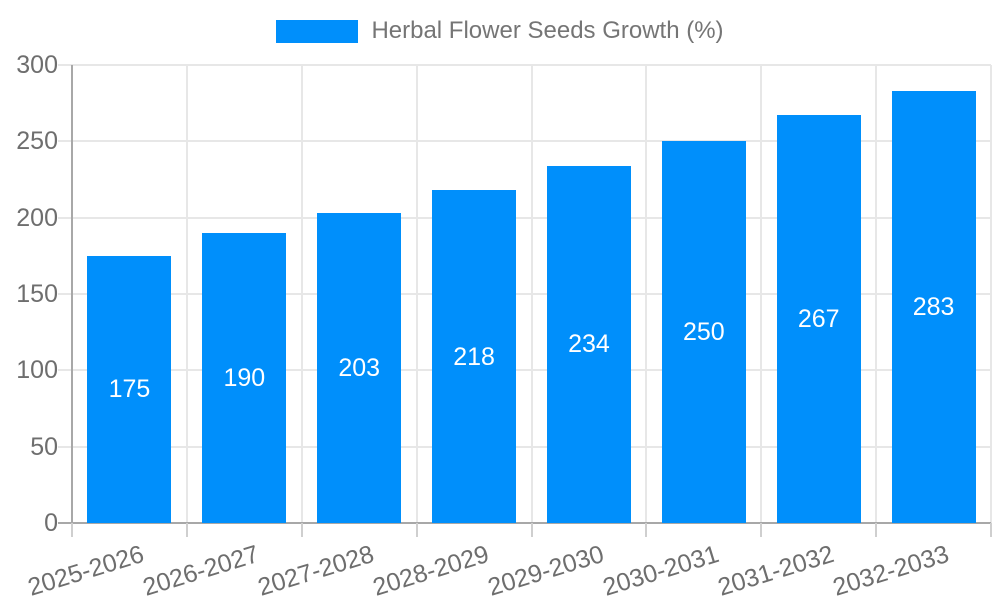  I want to click on y-axis-label: 150, so click(37, 294).